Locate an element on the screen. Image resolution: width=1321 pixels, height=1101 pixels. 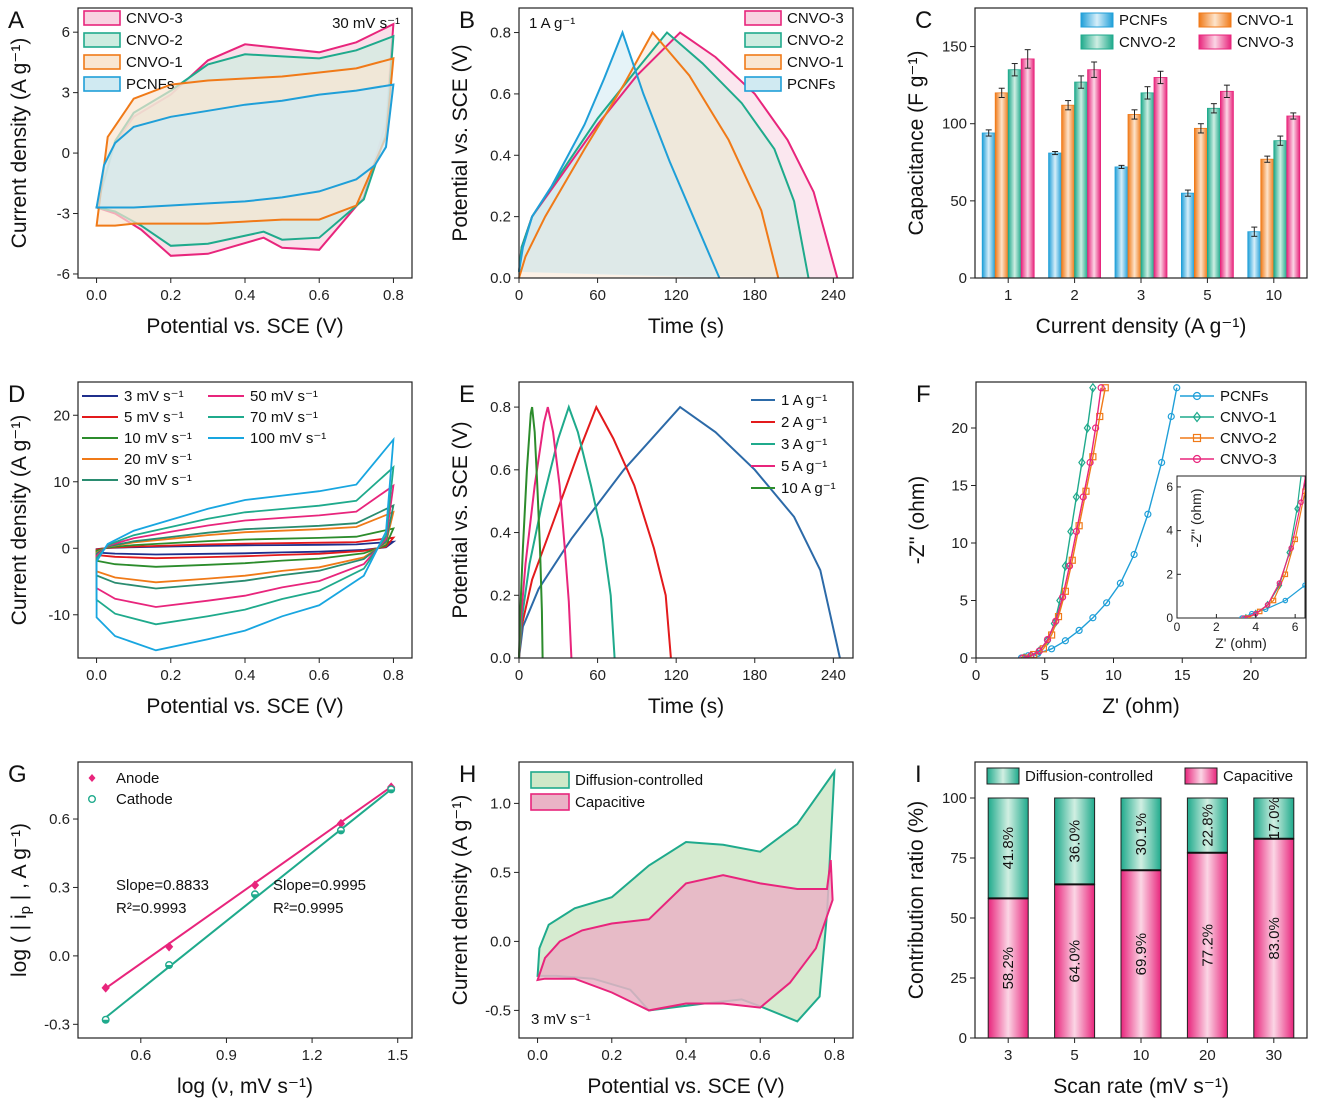
x-tick-label: 30 is located at coordinates (1273, 1055).